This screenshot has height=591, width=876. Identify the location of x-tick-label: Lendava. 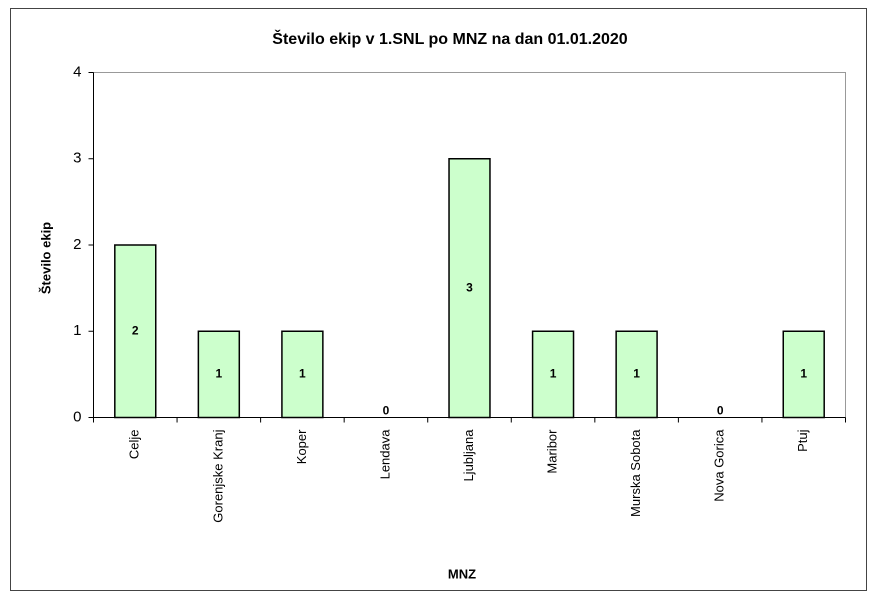
(384, 454).